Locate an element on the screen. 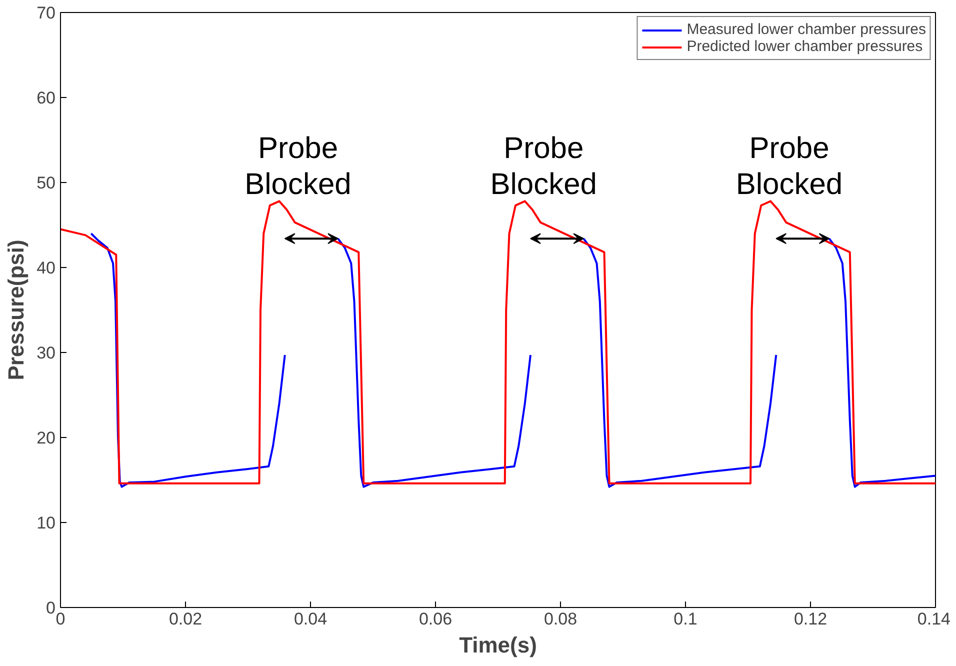 The height and width of the screenshot is (666, 956). x-tick-label: 0.06 is located at coordinates (435, 619).